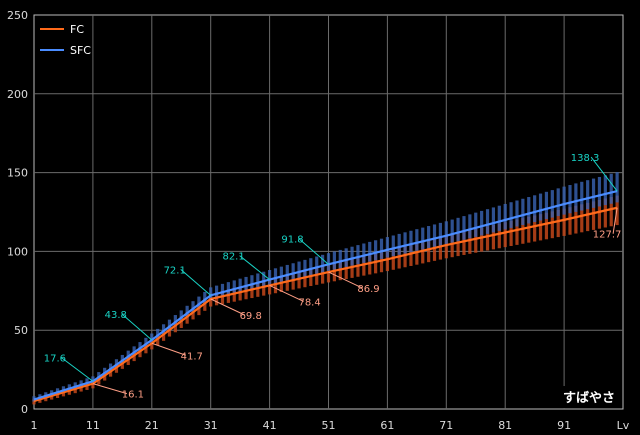  Describe the element at coordinates (211, 425) in the screenshot. I see `x-tick-label: 31` at that location.